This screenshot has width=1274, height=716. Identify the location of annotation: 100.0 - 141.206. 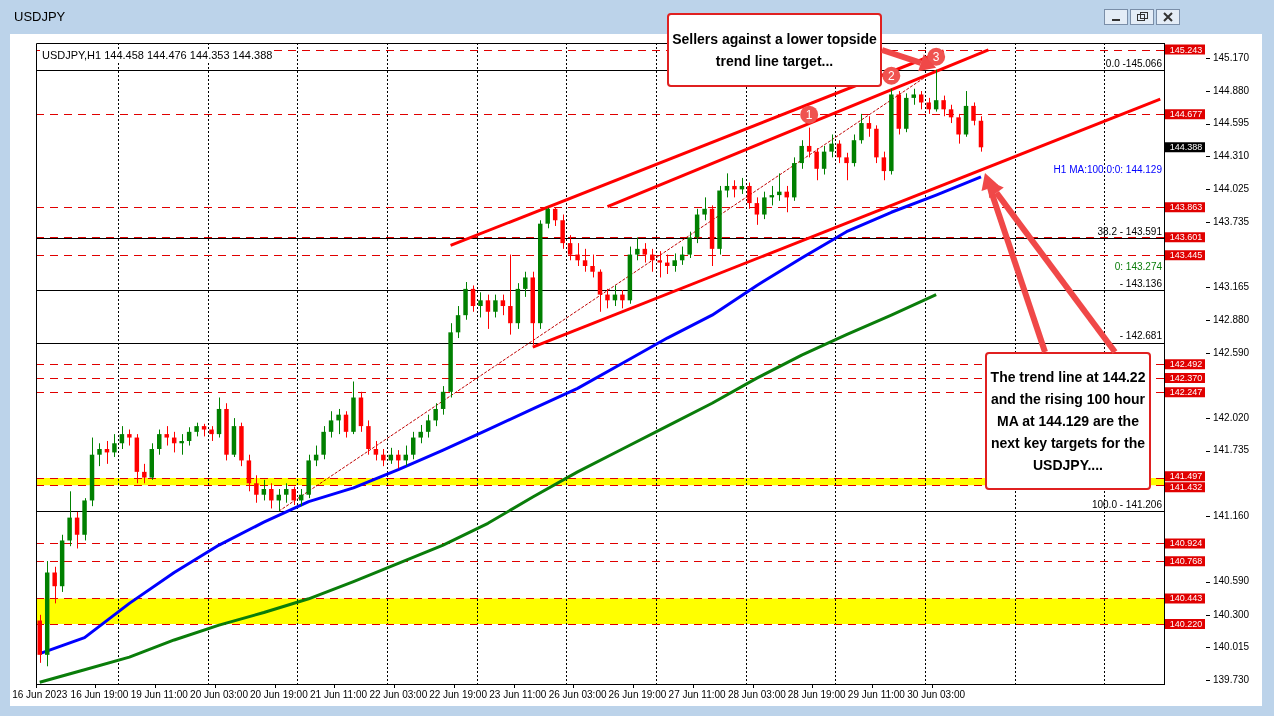
(1127, 504).